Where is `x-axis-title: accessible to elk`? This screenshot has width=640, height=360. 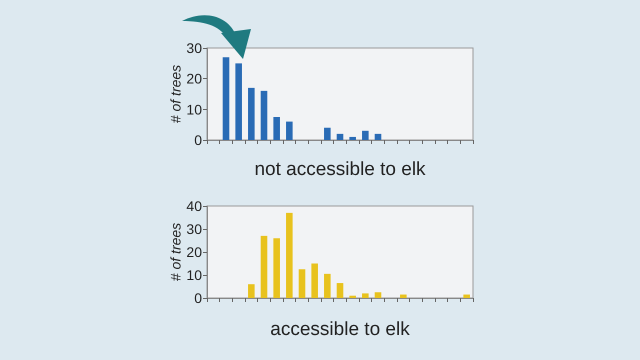 x-axis-title: accessible to elk is located at coordinates (340, 329).